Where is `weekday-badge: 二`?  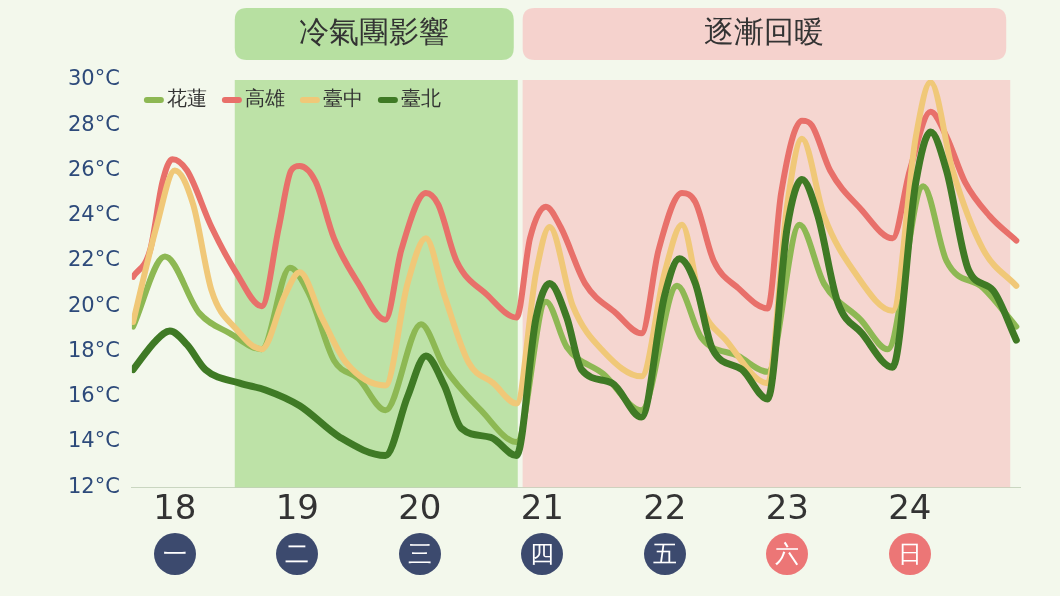 weekday-badge: 二 is located at coordinates (297, 554).